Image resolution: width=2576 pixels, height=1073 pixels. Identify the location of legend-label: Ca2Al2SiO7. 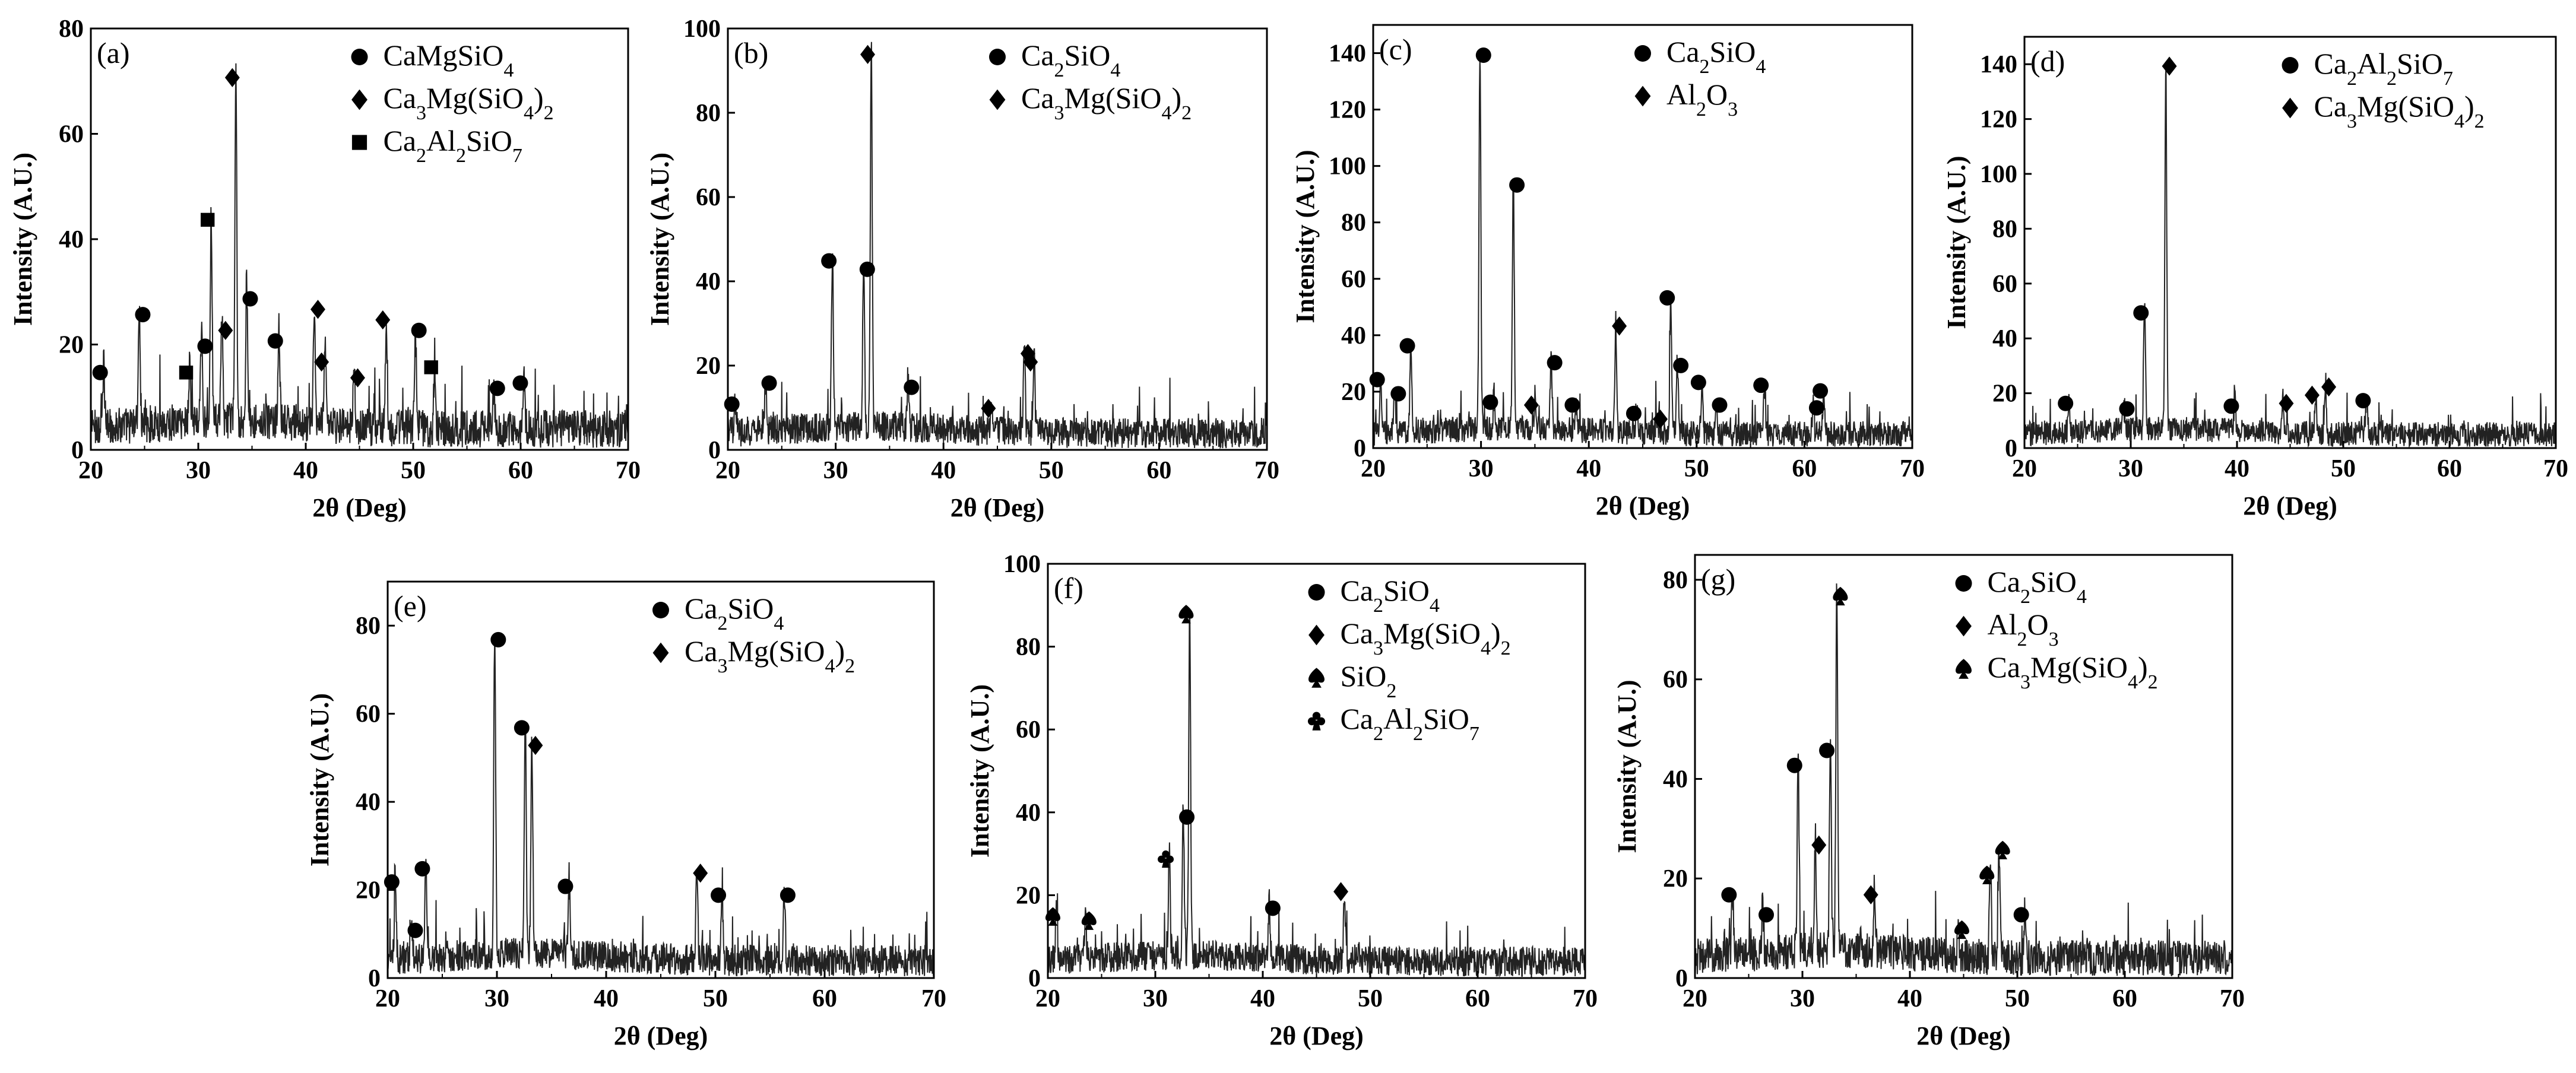
(2383, 69).